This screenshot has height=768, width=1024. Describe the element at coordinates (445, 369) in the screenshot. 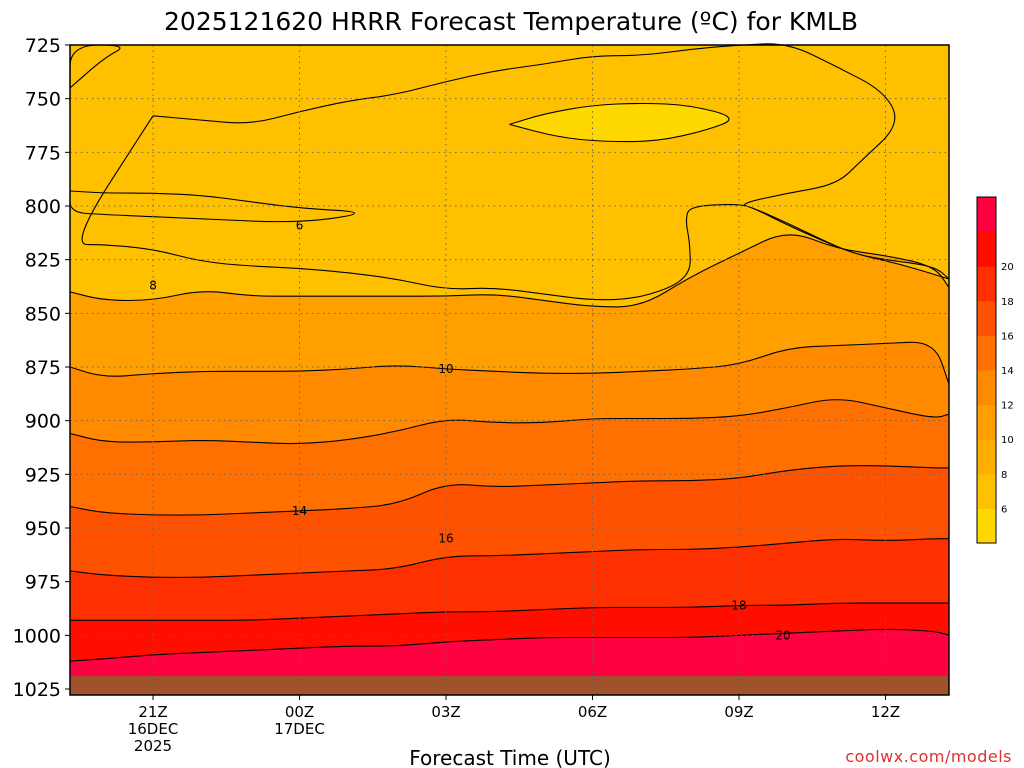

I see `contour-label-10: 10` at that location.